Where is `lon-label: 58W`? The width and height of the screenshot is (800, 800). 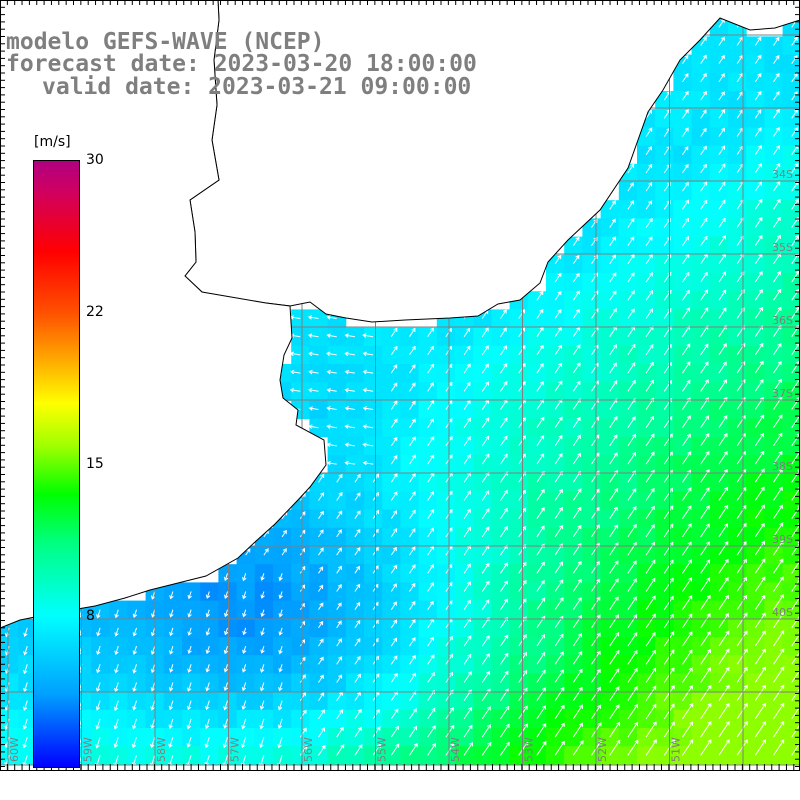
lon-label: 58W is located at coordinates (161, 749).